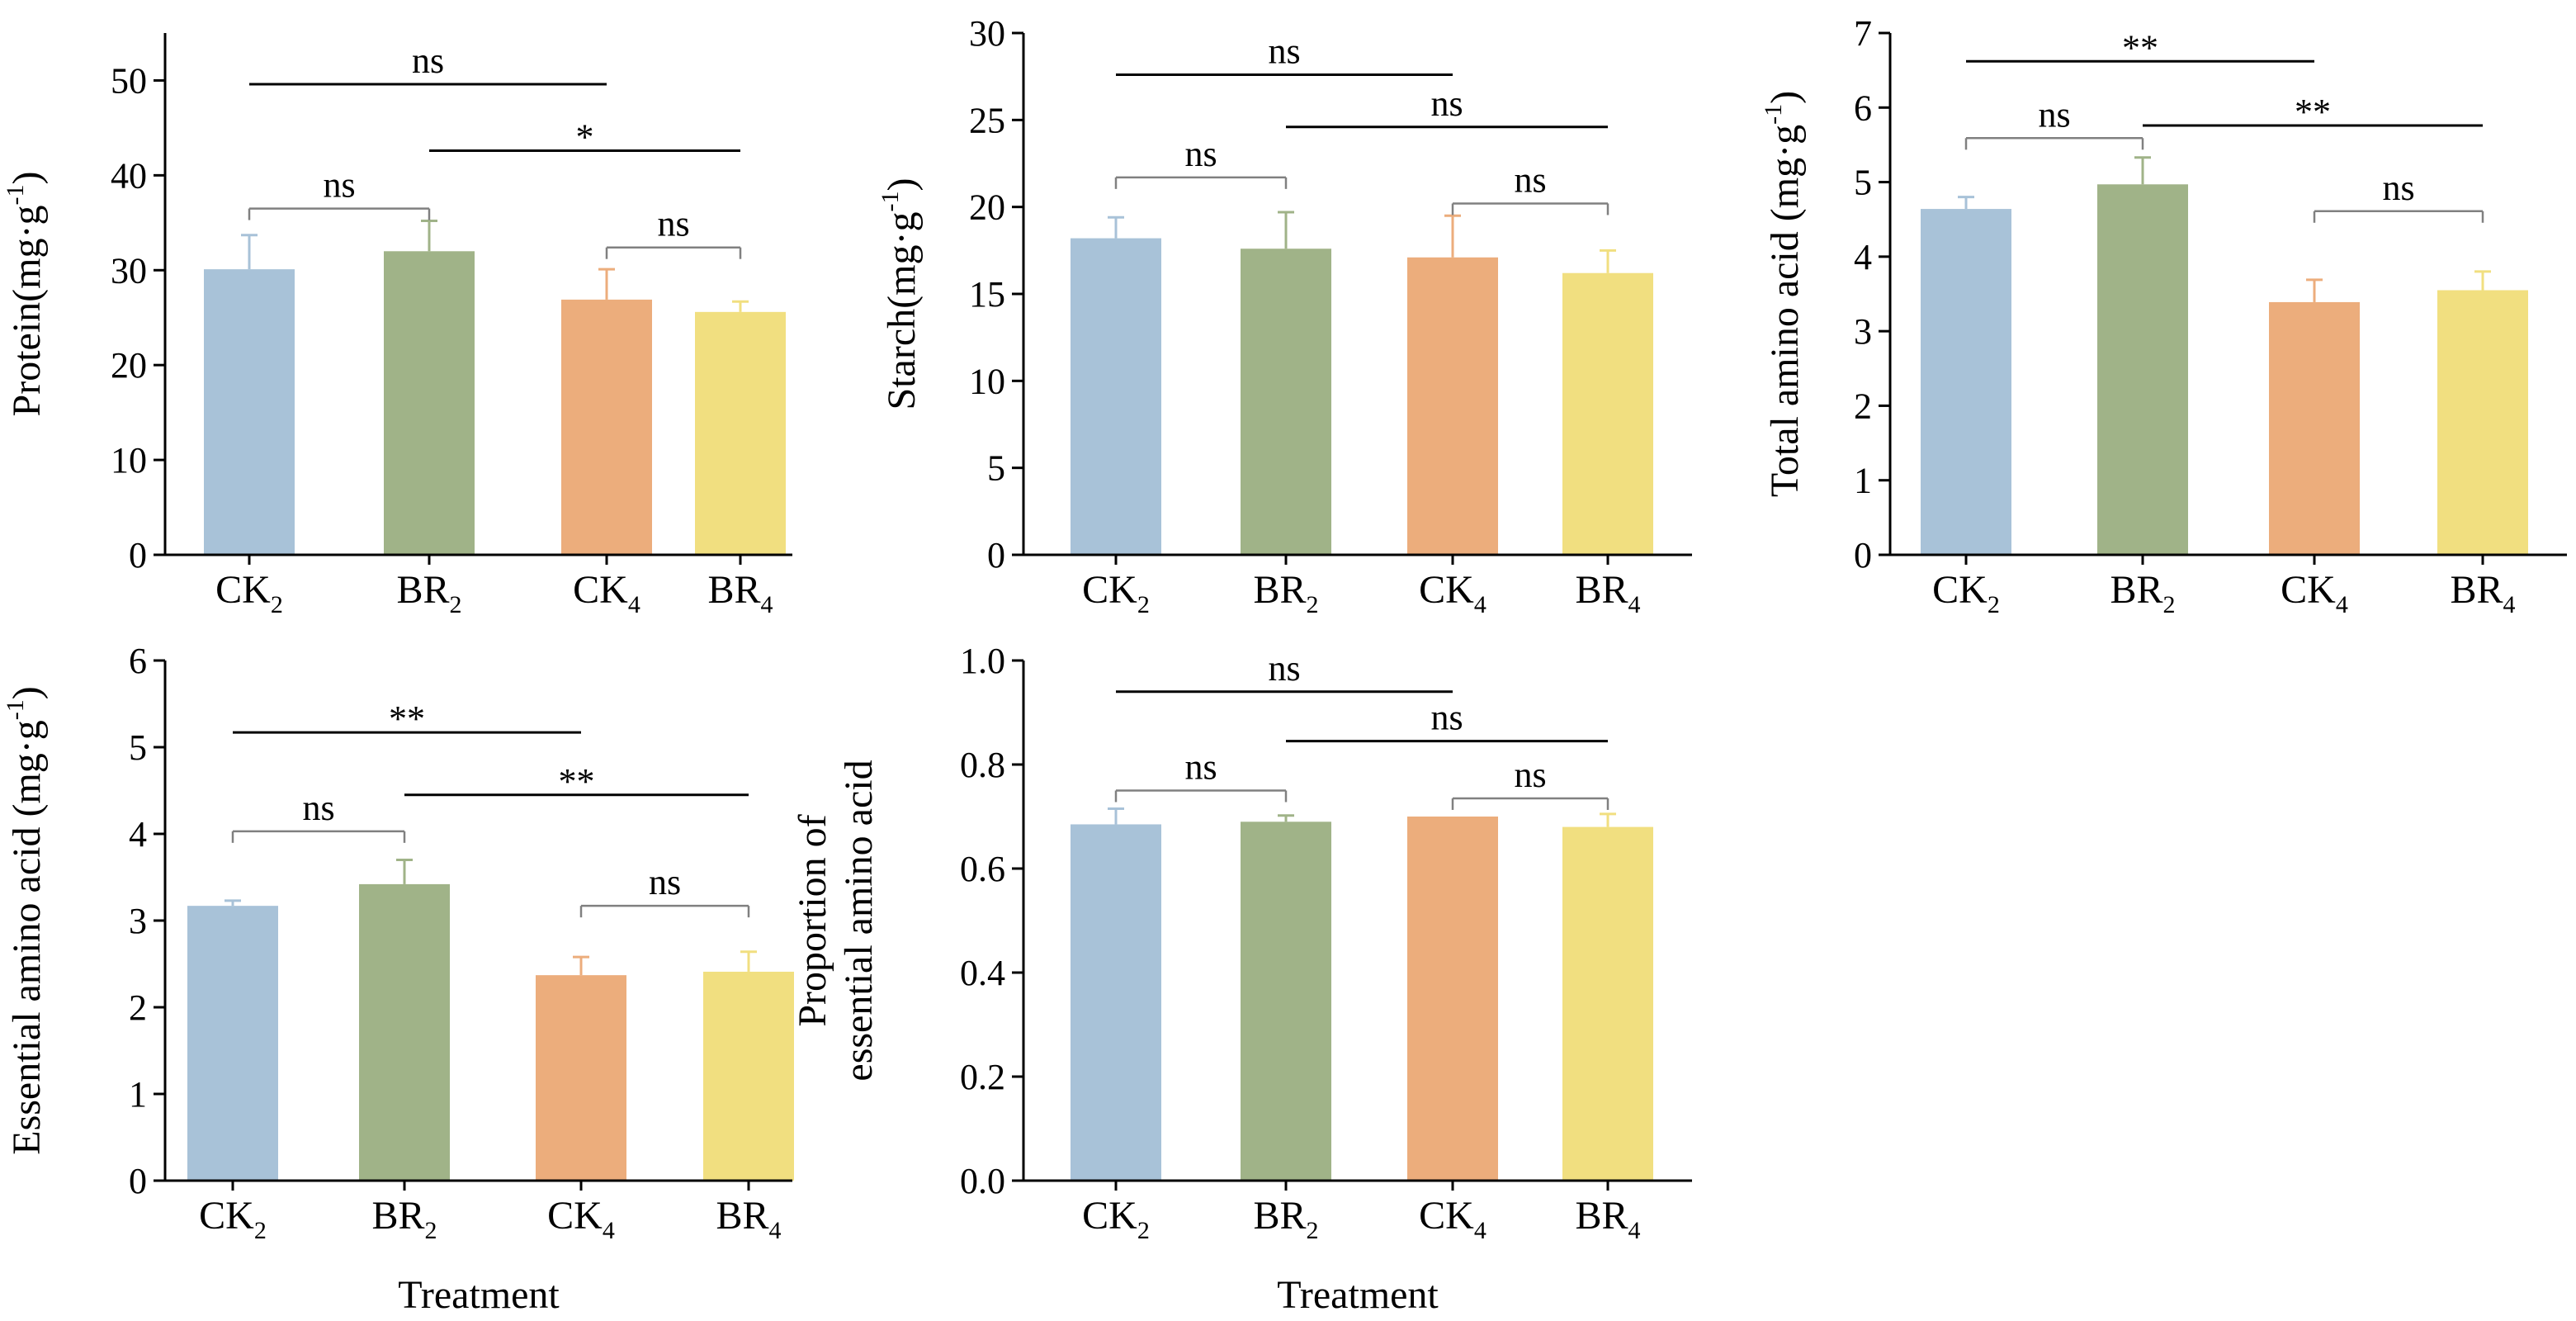  Describe the element at coordinates (138, 921) in the screenshot. I see `y-tick-label: 3` at that location.